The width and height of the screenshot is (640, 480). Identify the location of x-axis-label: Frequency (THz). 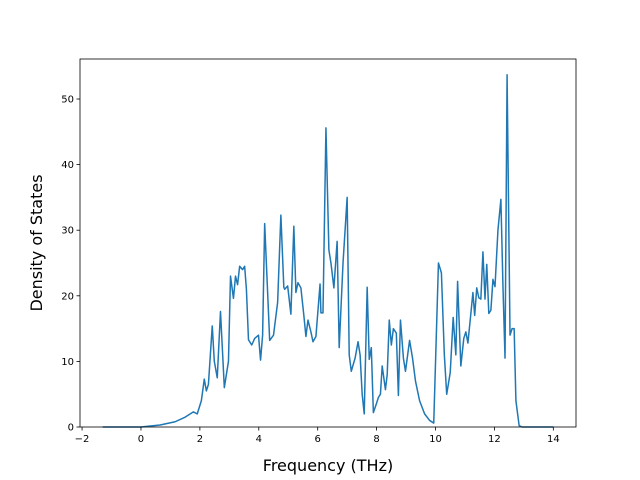
(328, 465).